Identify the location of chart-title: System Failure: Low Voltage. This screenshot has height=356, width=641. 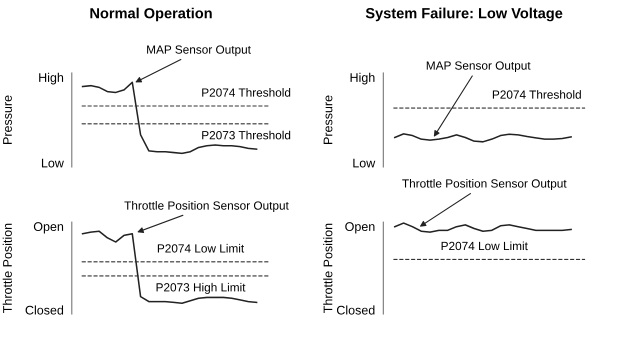
(464, 15).